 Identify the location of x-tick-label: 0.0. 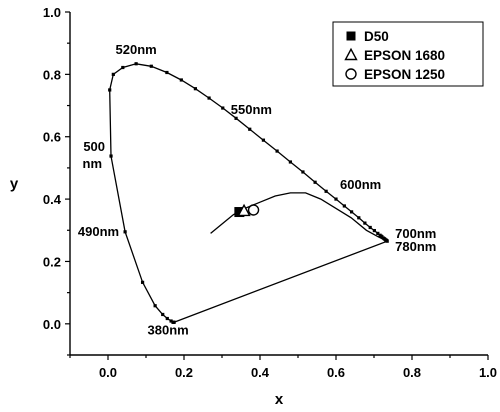
(108, 372).